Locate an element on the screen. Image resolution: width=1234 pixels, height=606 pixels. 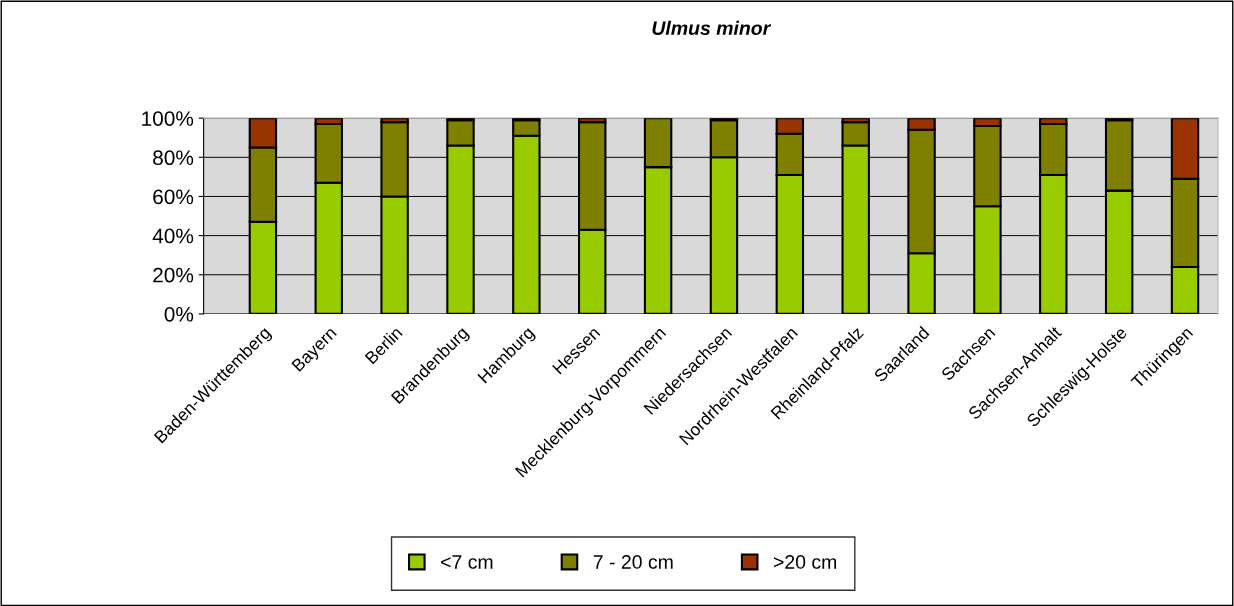
y-tick-label: 20% is located at coordinates (173, 275).